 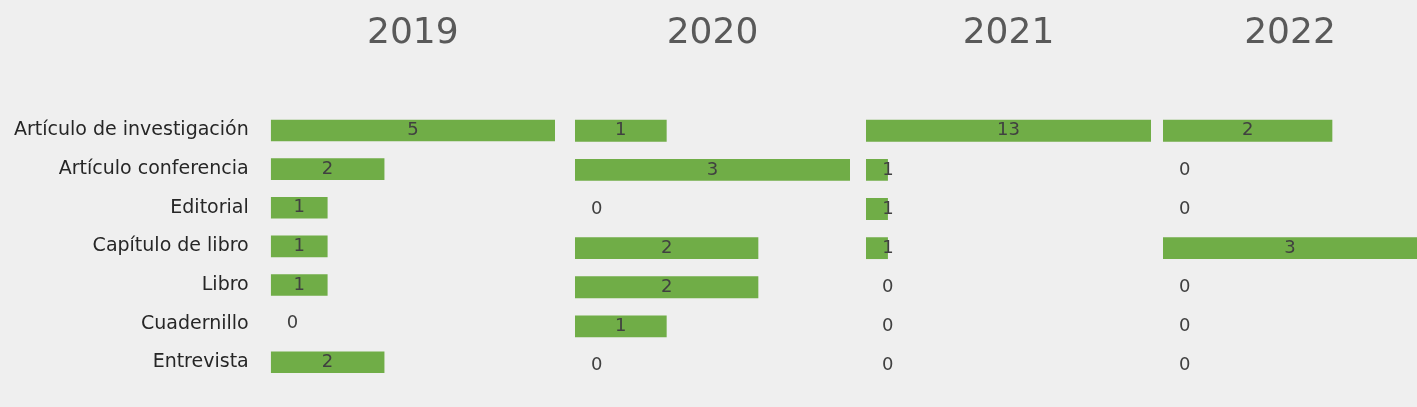 What do you see at coordinates (1008, 30) in the screenshot?
I see `chart-title: 2021` at bounding box center [1008, 30].